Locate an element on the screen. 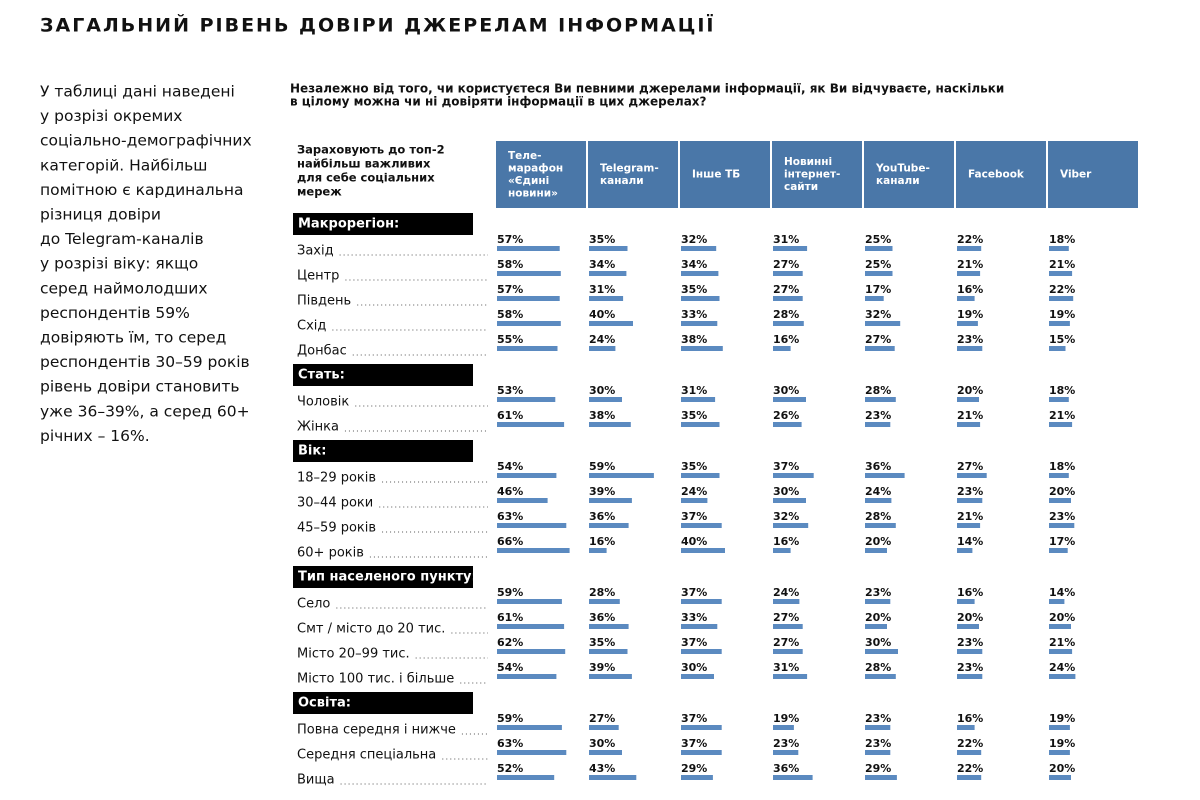 This screenshot has height=800, width=1200. value-label: 40% is located at coordinates (694, 541).